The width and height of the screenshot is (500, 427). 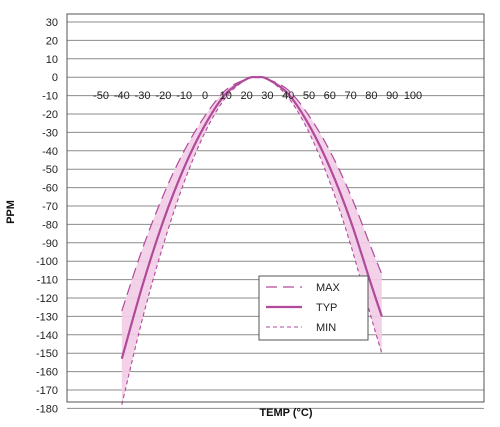 I want to click on x-axis-title: TEMP (°C), so click(x=285, y=413).